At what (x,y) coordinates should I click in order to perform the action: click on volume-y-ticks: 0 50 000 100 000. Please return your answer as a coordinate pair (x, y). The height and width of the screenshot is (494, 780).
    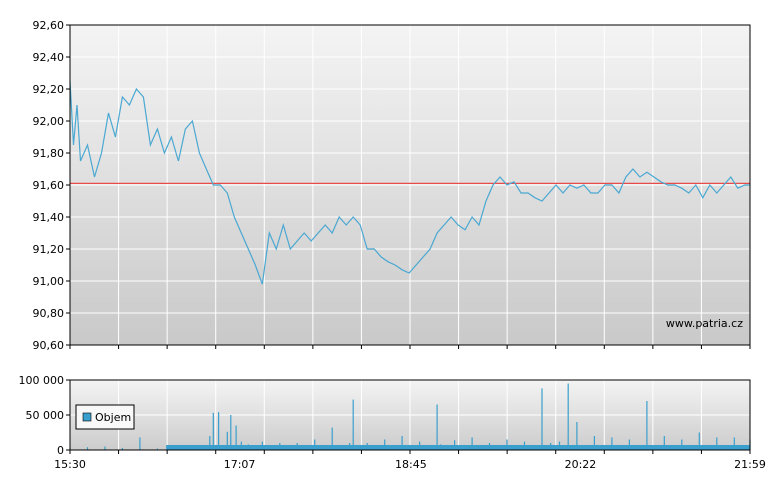
    Looking at the image, I should click on (44, 415).